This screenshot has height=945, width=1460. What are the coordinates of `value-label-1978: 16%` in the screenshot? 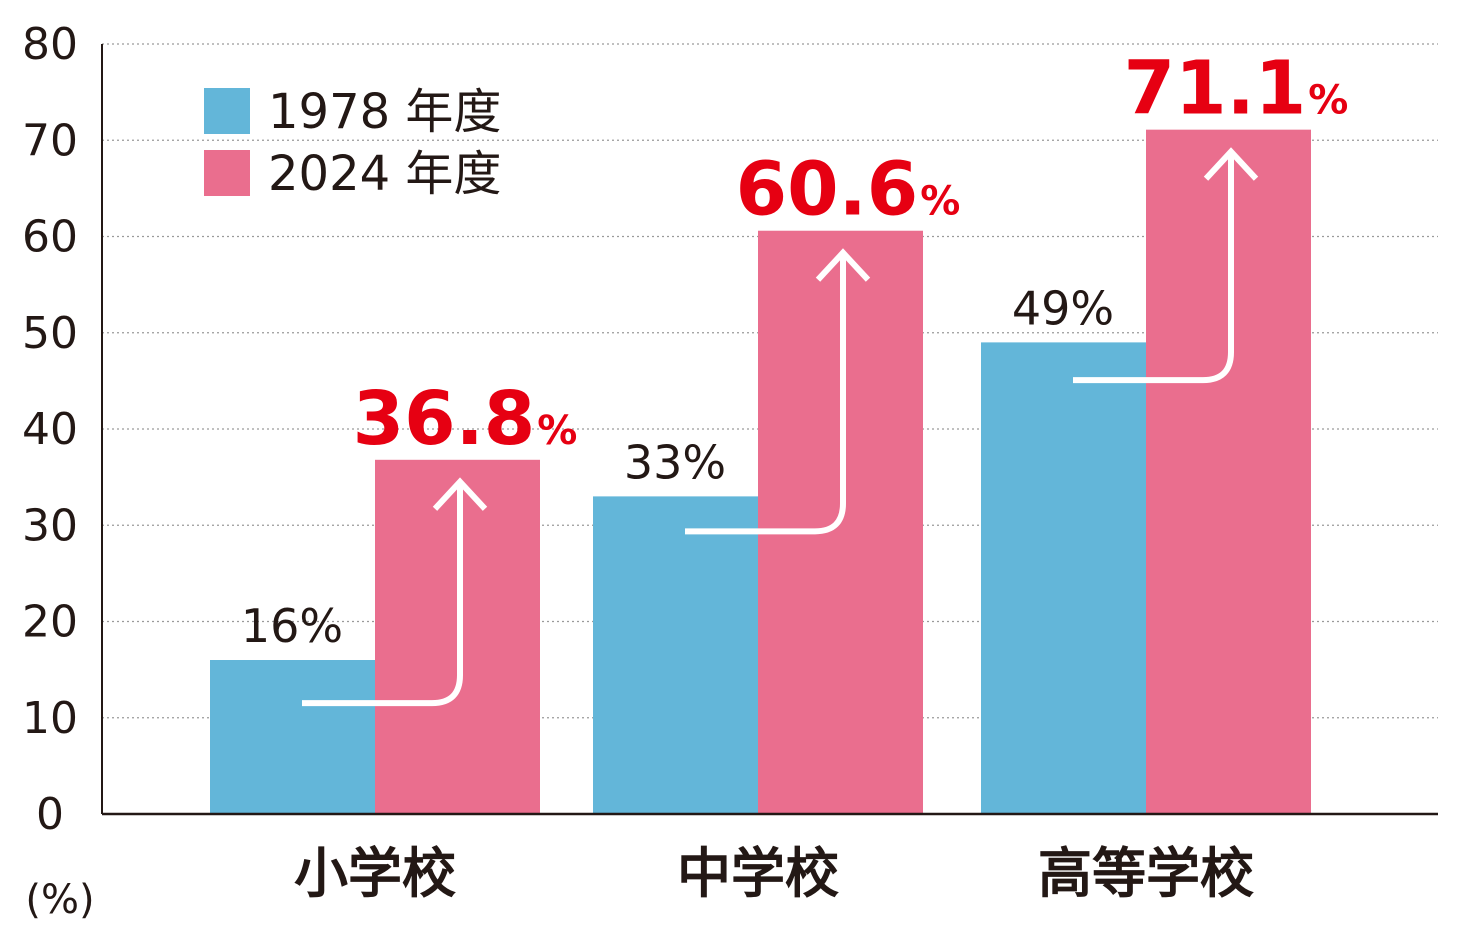 It's located at (292, 626).